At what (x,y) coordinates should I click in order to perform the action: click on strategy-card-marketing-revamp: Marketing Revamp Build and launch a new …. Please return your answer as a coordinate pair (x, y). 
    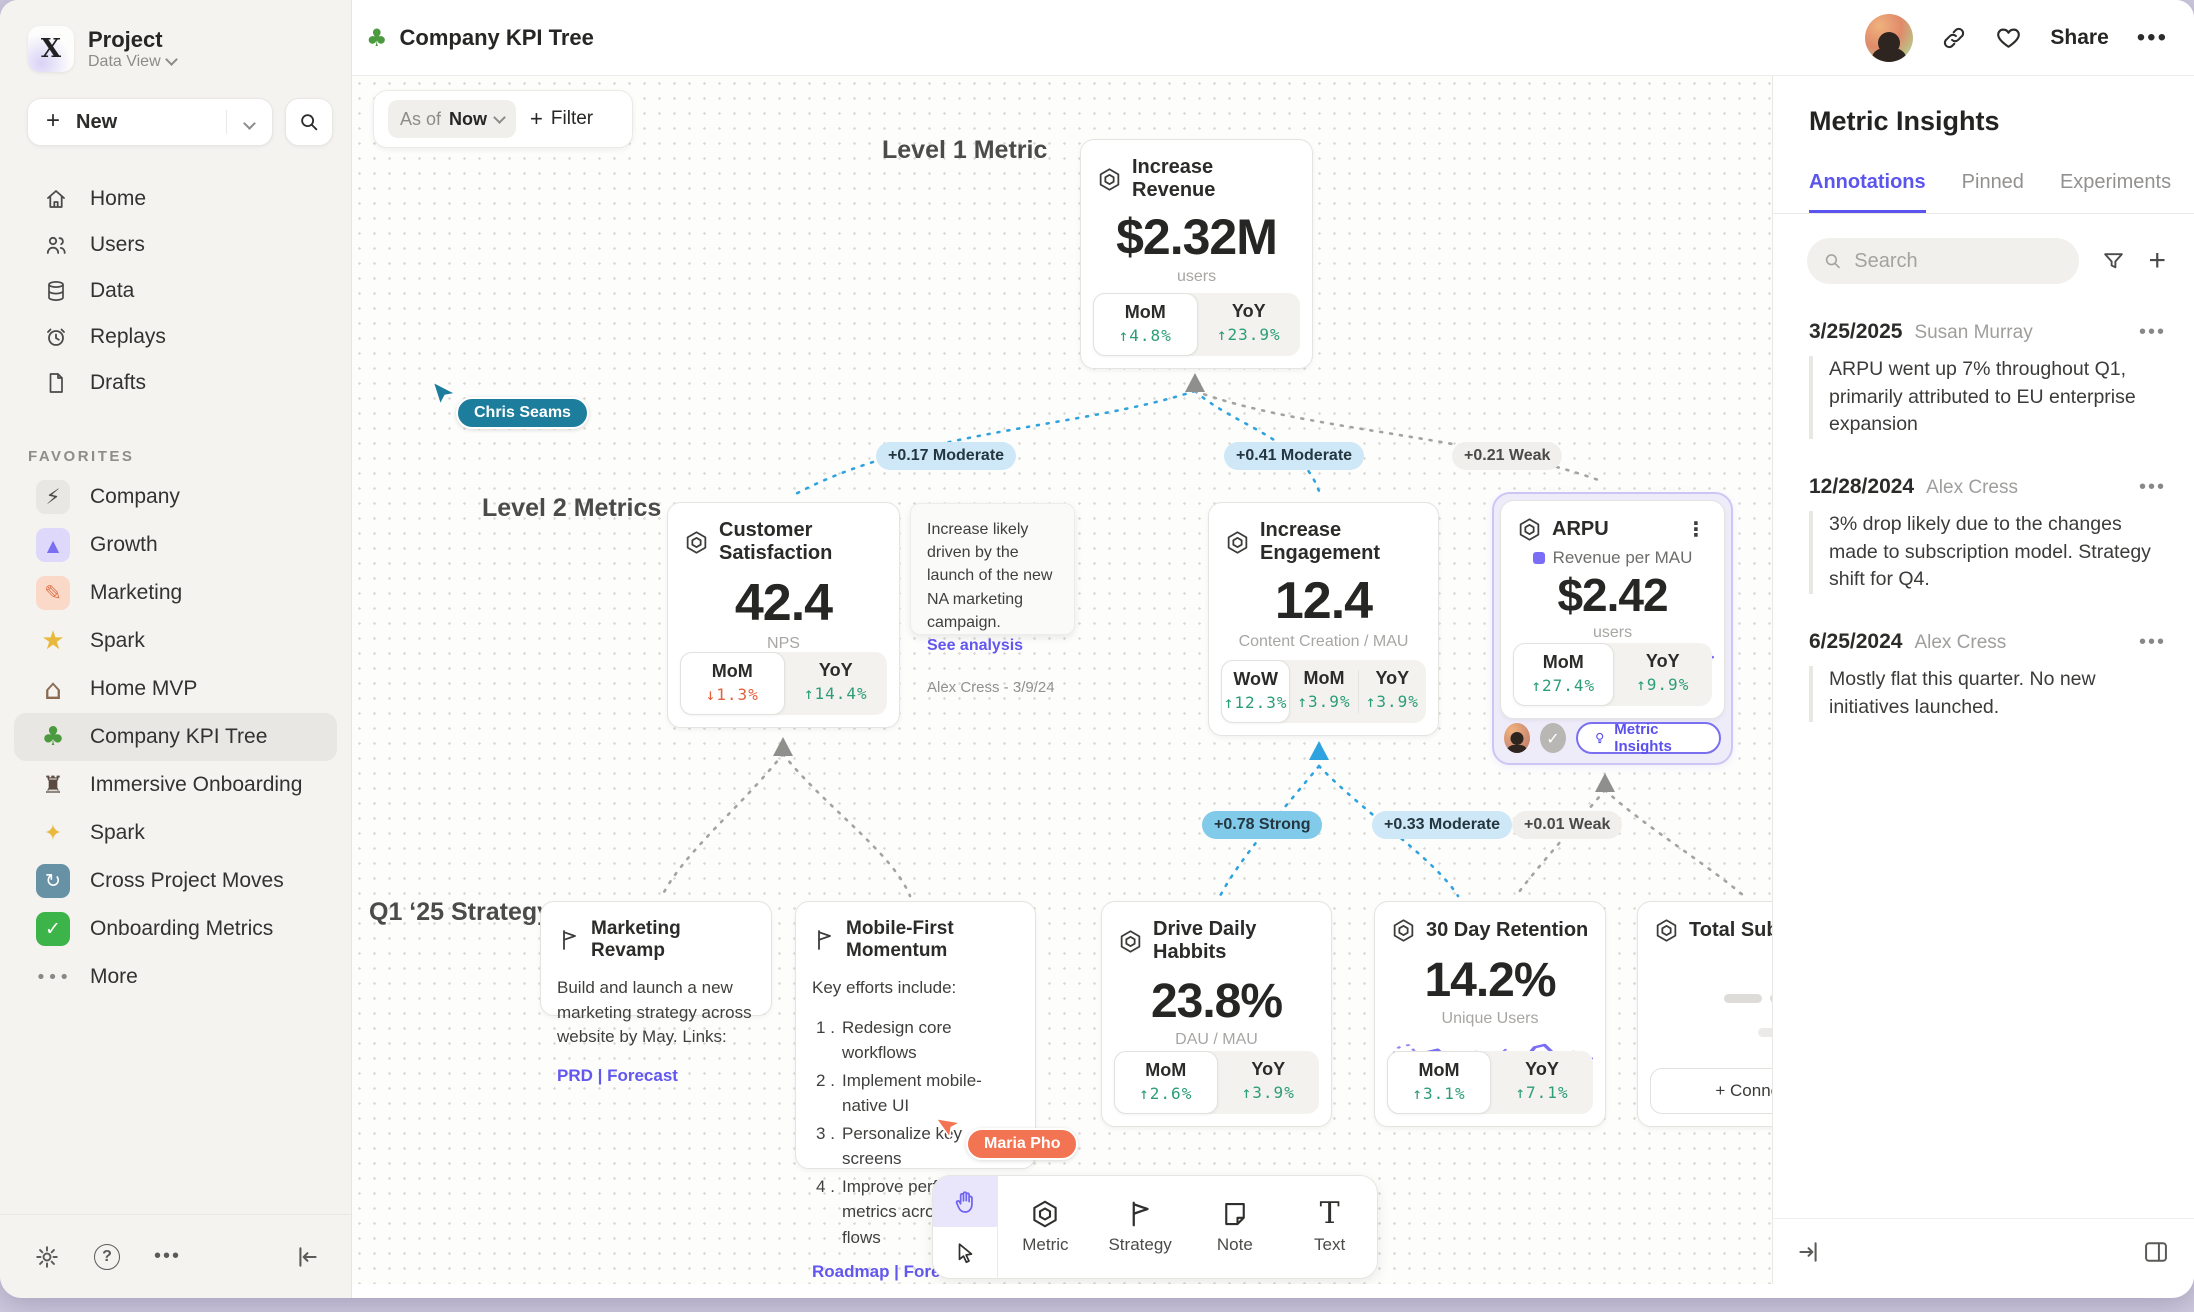
    Looking at the image, I should click on (656, 993).